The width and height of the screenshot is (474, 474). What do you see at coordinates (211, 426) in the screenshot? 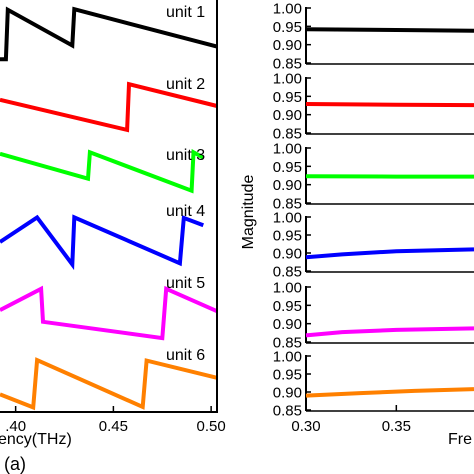
I see `left-x-tick-label: 0.50` at bounding box center [211, 426].